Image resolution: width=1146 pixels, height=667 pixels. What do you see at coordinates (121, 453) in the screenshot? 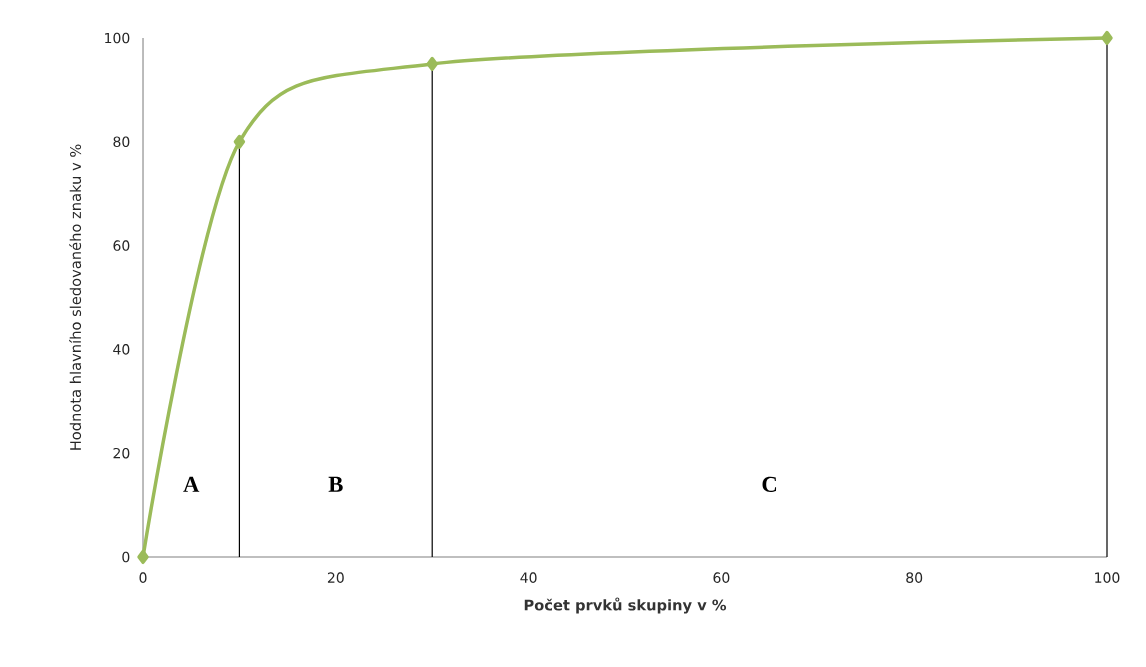
I see `y-tick-label: 20` at bounding box center [121, 453].